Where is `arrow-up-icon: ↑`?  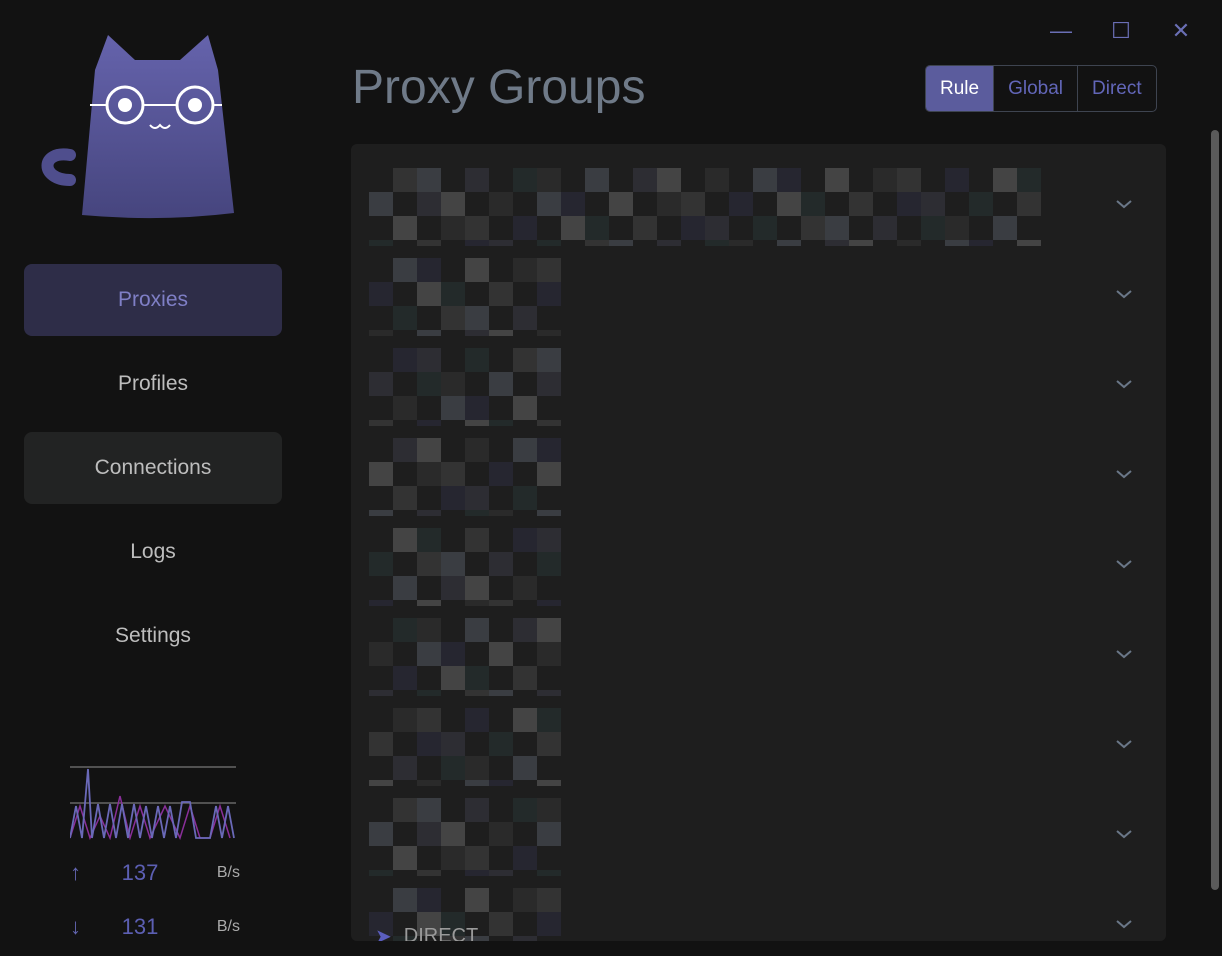 arrow-up-icon: ↑ is located at coordinates (75, 872).